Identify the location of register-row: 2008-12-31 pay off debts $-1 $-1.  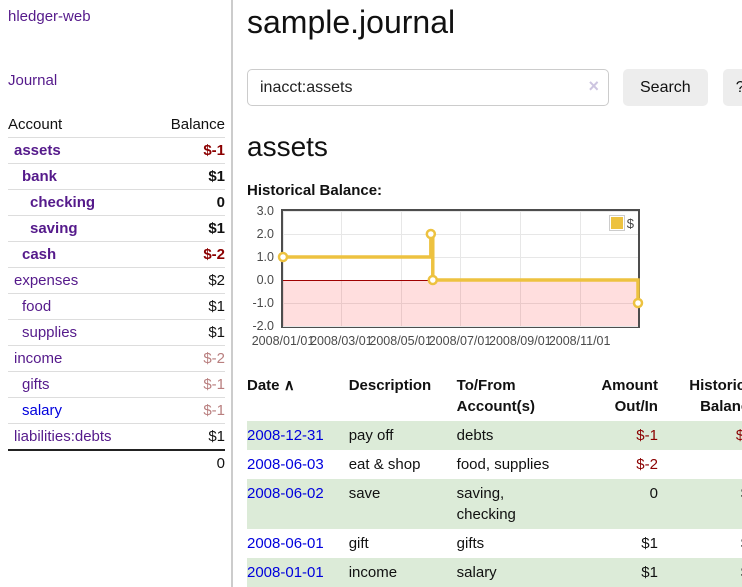
(494, 435).